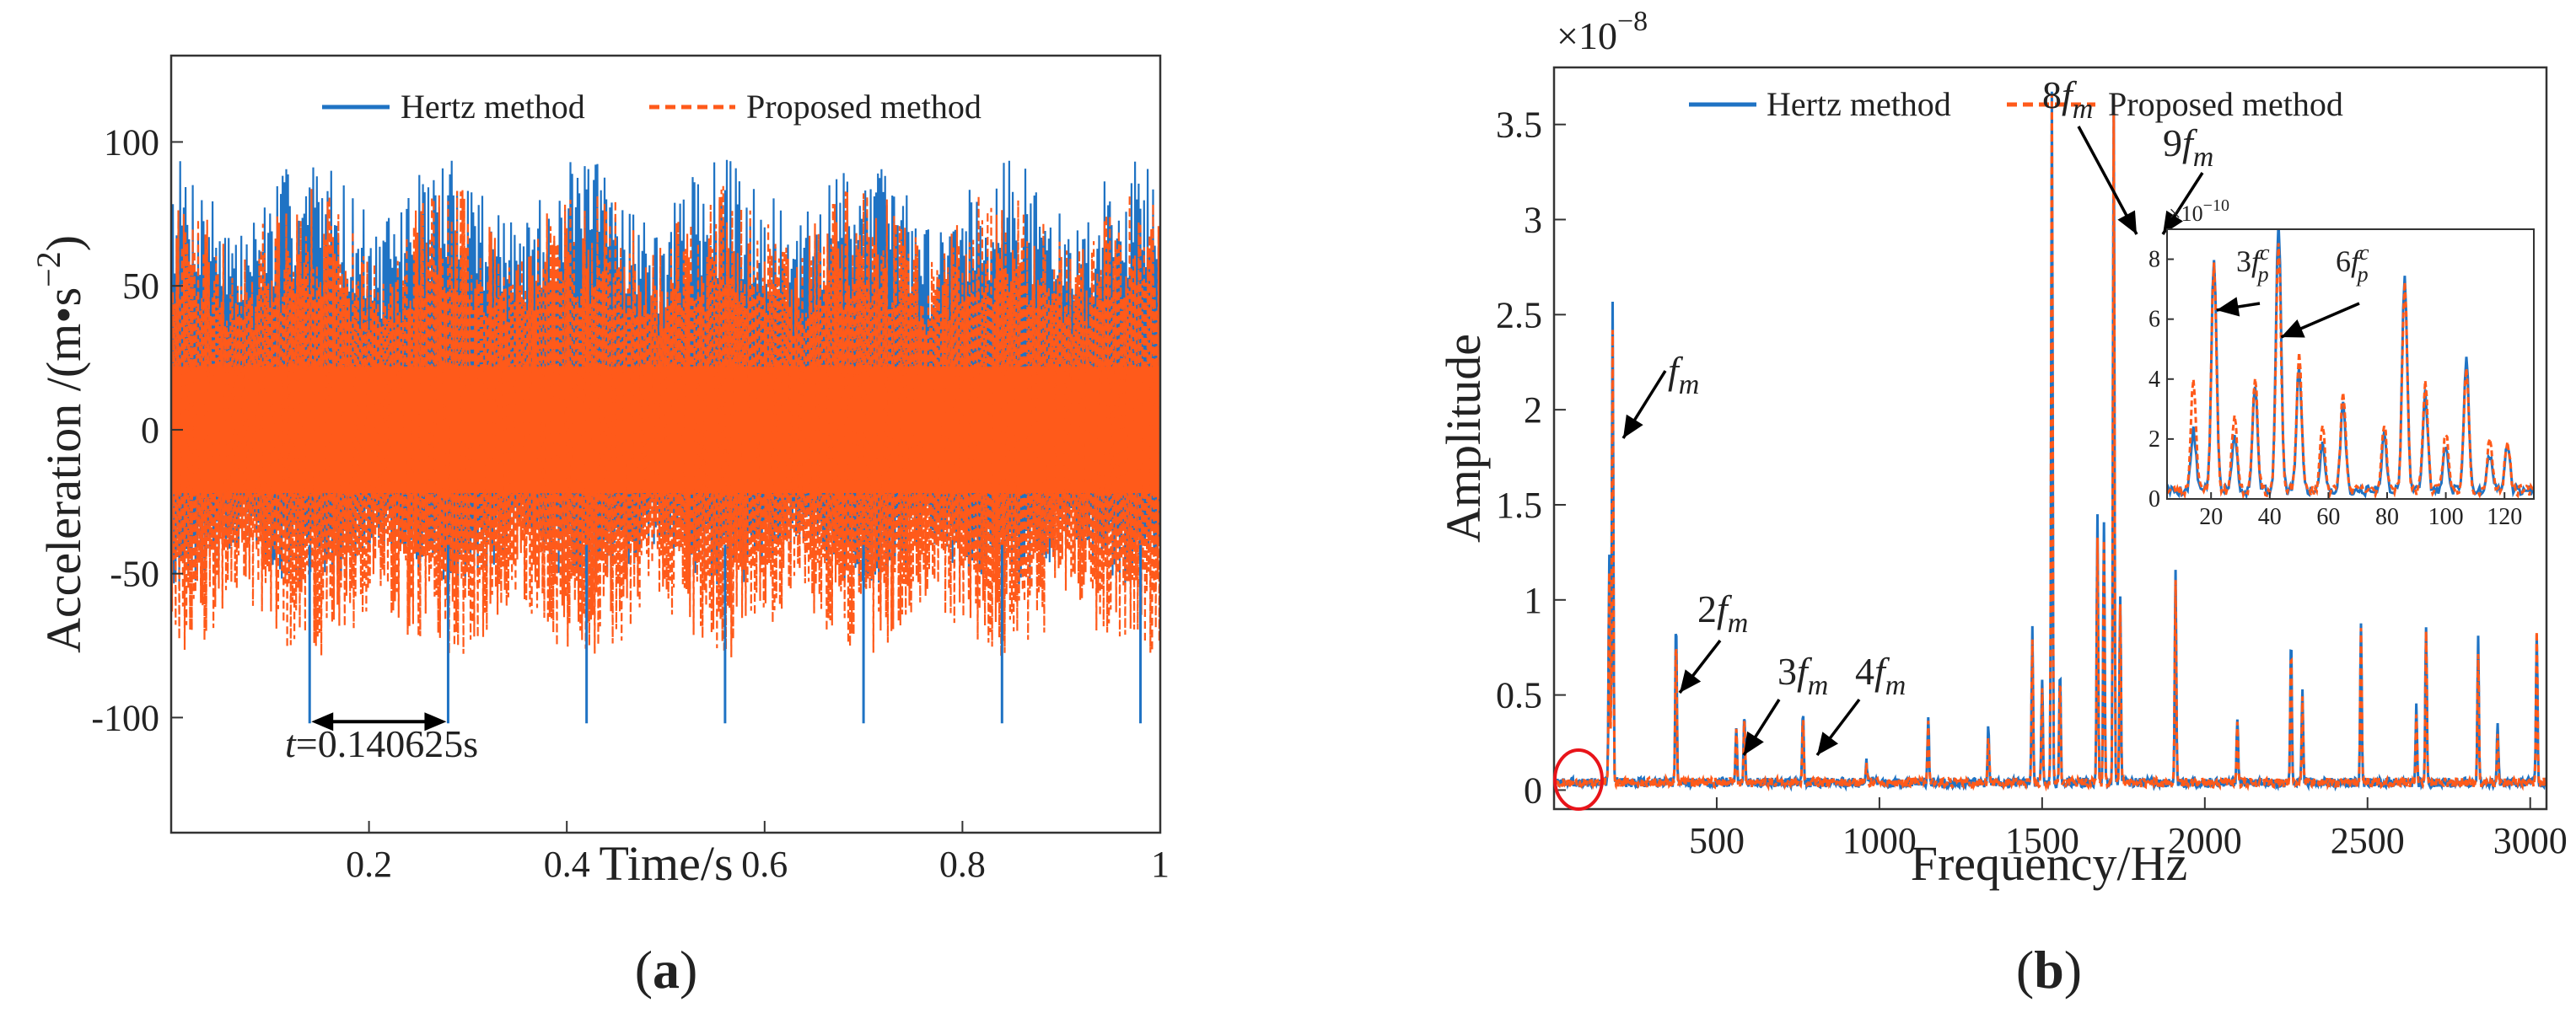 This screenshot has width=2576, height=1024. What do you see at coordinates (2025, 970) in the screenshot?
I see `panel-b-open: (` at bounding box center [2025, 970].